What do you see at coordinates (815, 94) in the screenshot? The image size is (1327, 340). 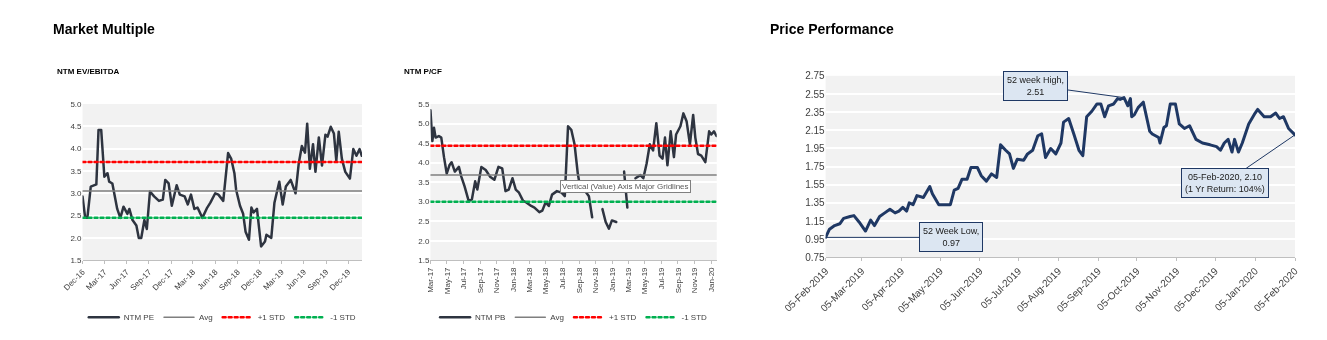 I see `y-tick-label: 2.55` at bounding box center [815, 94].